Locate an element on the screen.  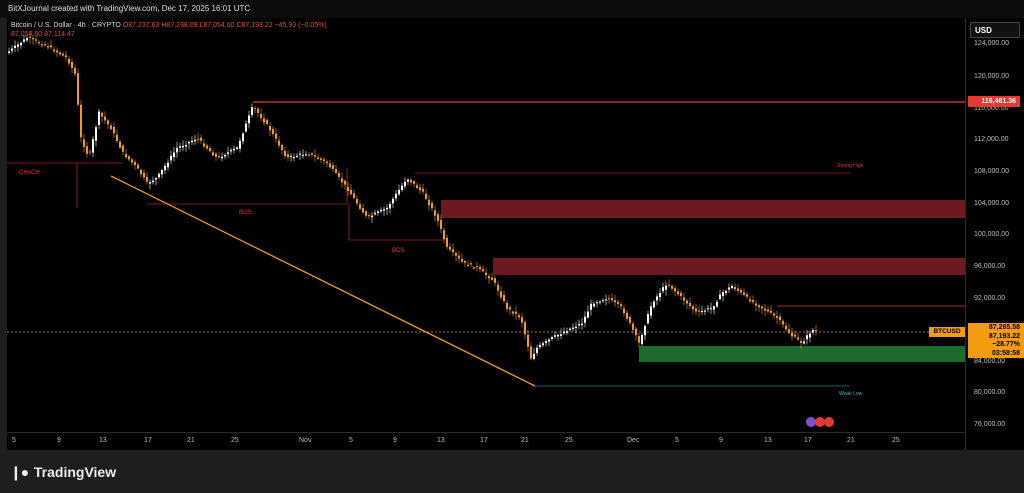
time-tick: 25 is located at coordinates (569, 440).